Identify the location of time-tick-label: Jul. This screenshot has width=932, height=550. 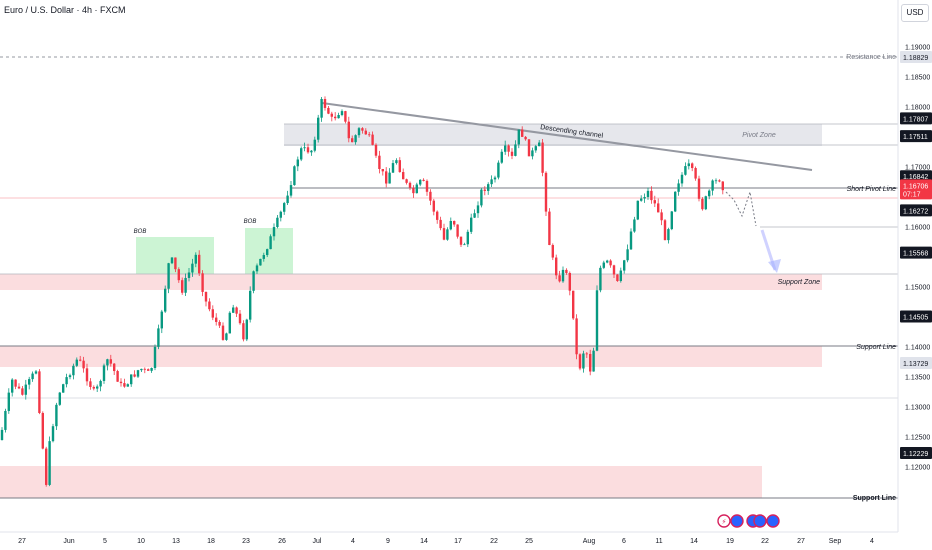
(317, 541).